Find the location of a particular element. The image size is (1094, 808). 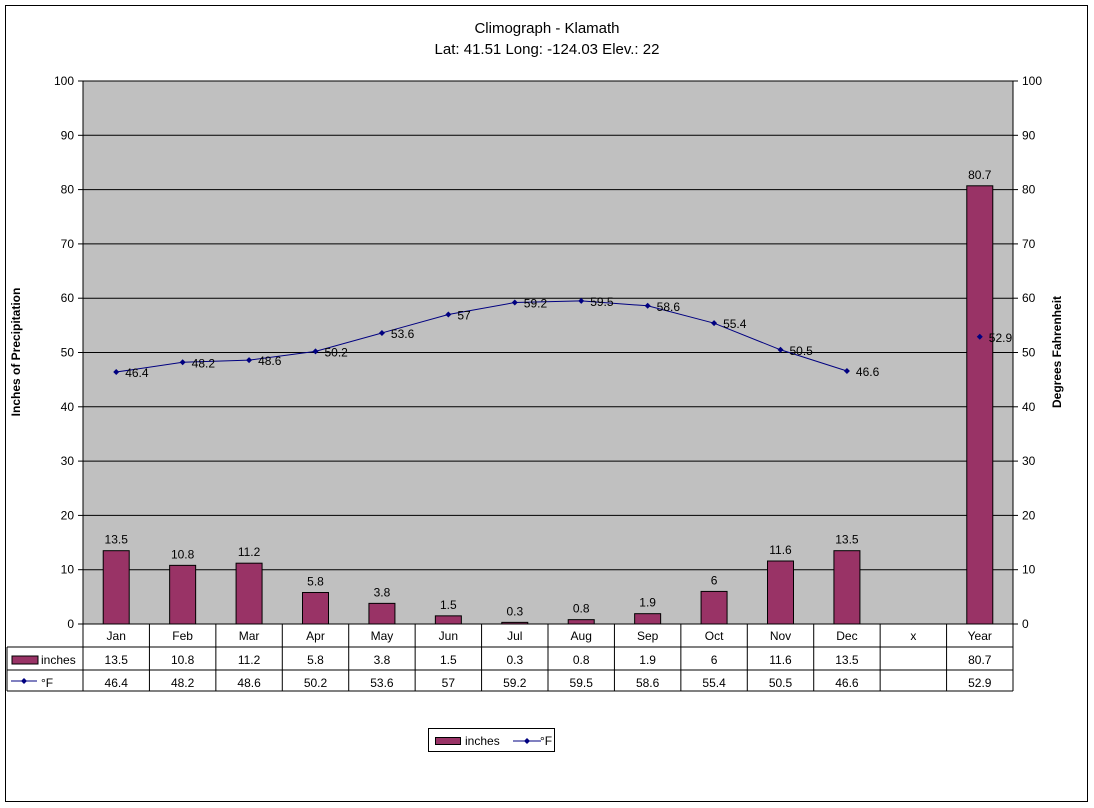

bar-data-label: 1.9 is located at coordinates (647, 603).